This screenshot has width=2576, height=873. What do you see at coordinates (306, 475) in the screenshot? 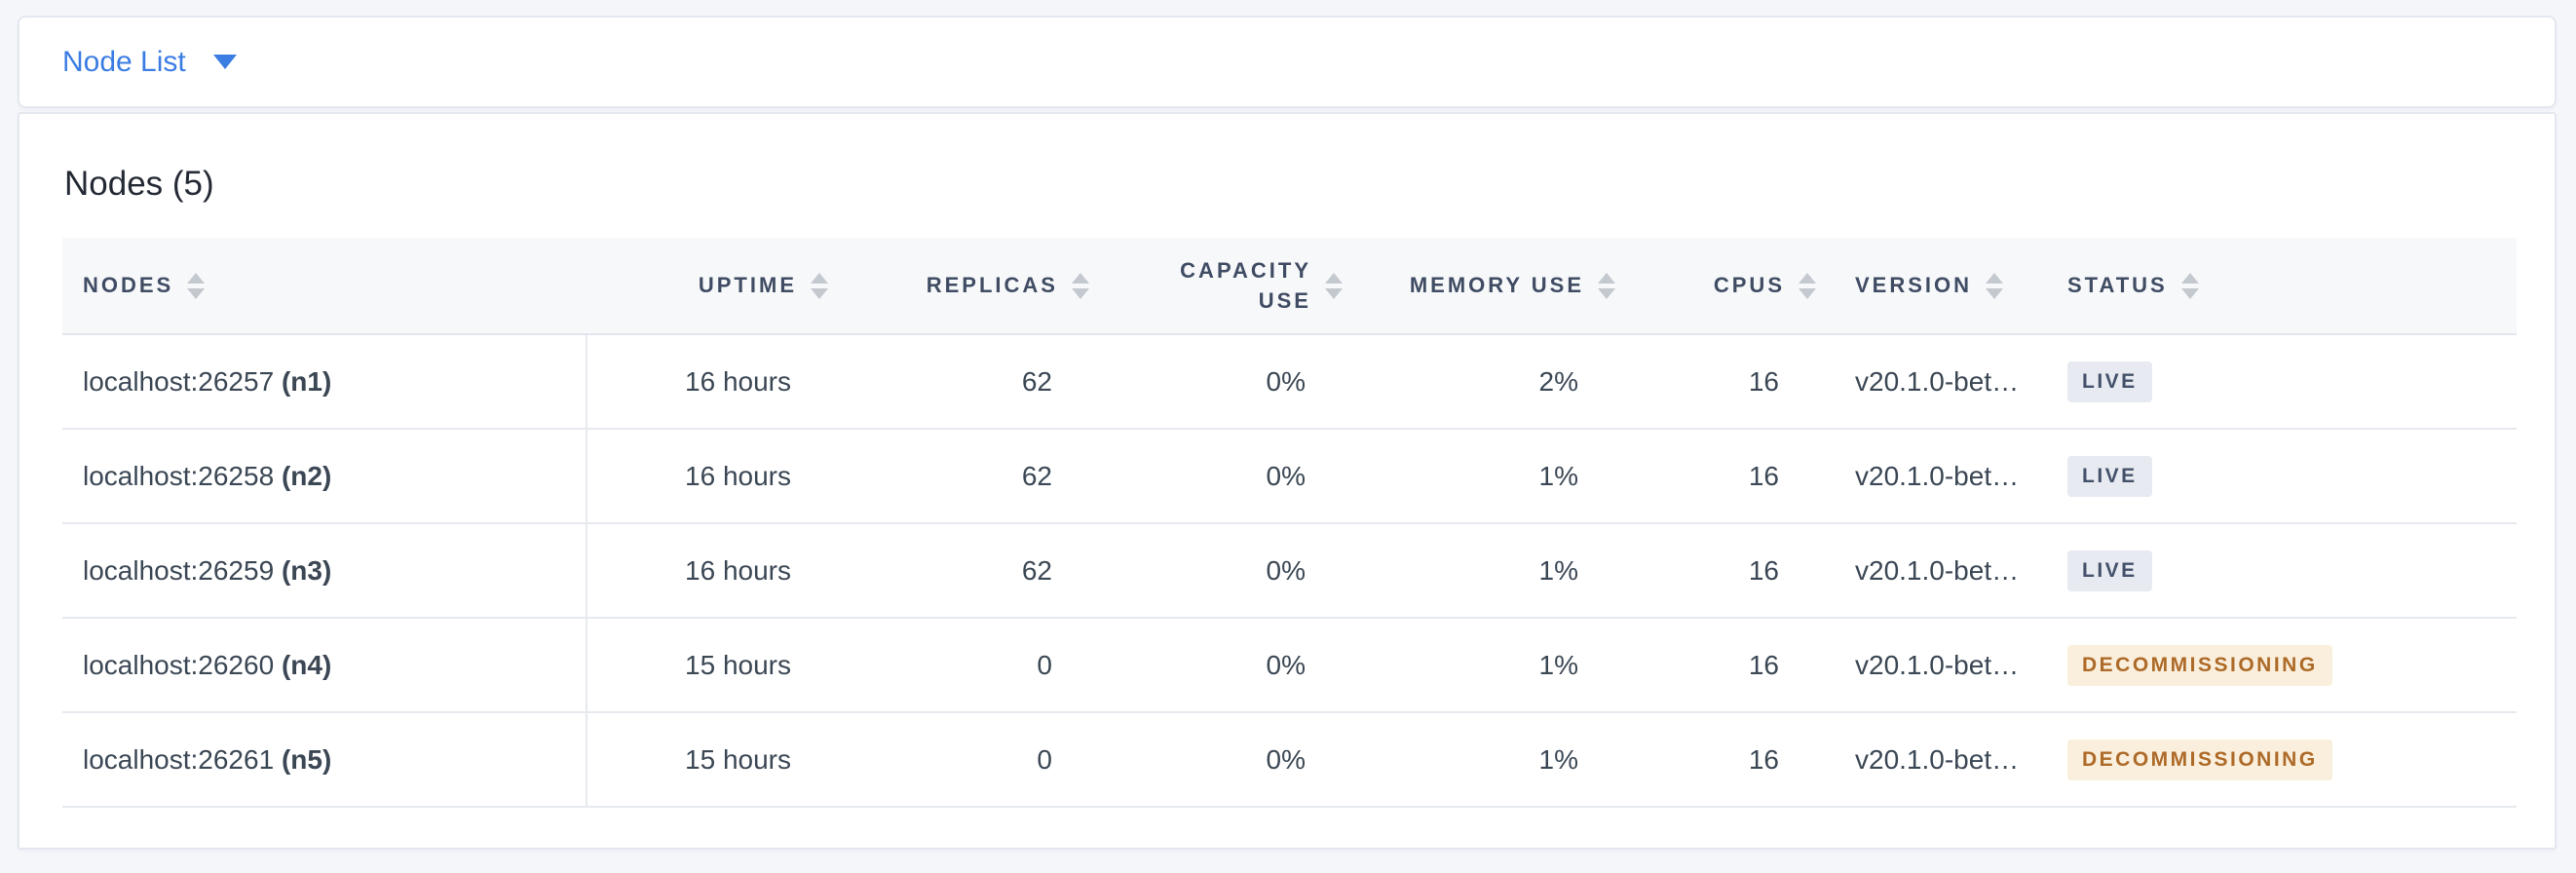
I see `node-id: (n2)` at bounding box center [306, 475].